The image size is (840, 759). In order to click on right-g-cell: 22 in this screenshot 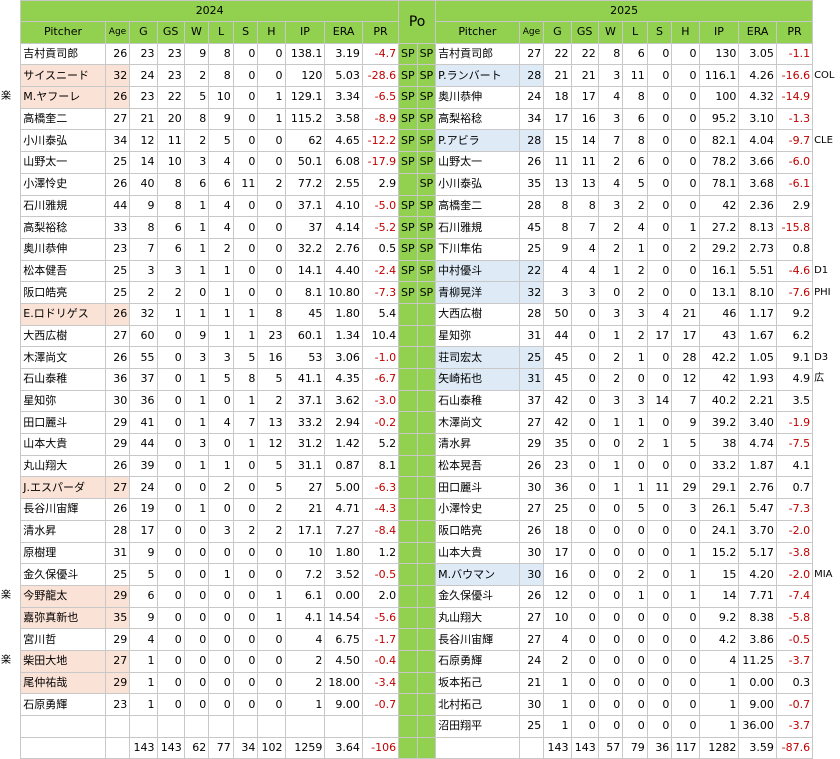, I will do `click(557, 54)`.